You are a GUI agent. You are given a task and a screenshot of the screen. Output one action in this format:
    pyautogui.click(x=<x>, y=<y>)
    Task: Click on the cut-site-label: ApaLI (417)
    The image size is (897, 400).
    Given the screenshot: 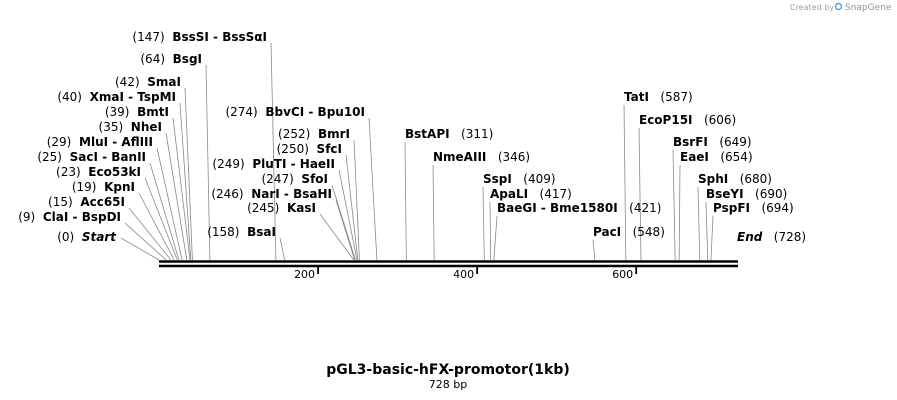 What is the action you would take?
    pyautogui.click(x=531, y=194)
    